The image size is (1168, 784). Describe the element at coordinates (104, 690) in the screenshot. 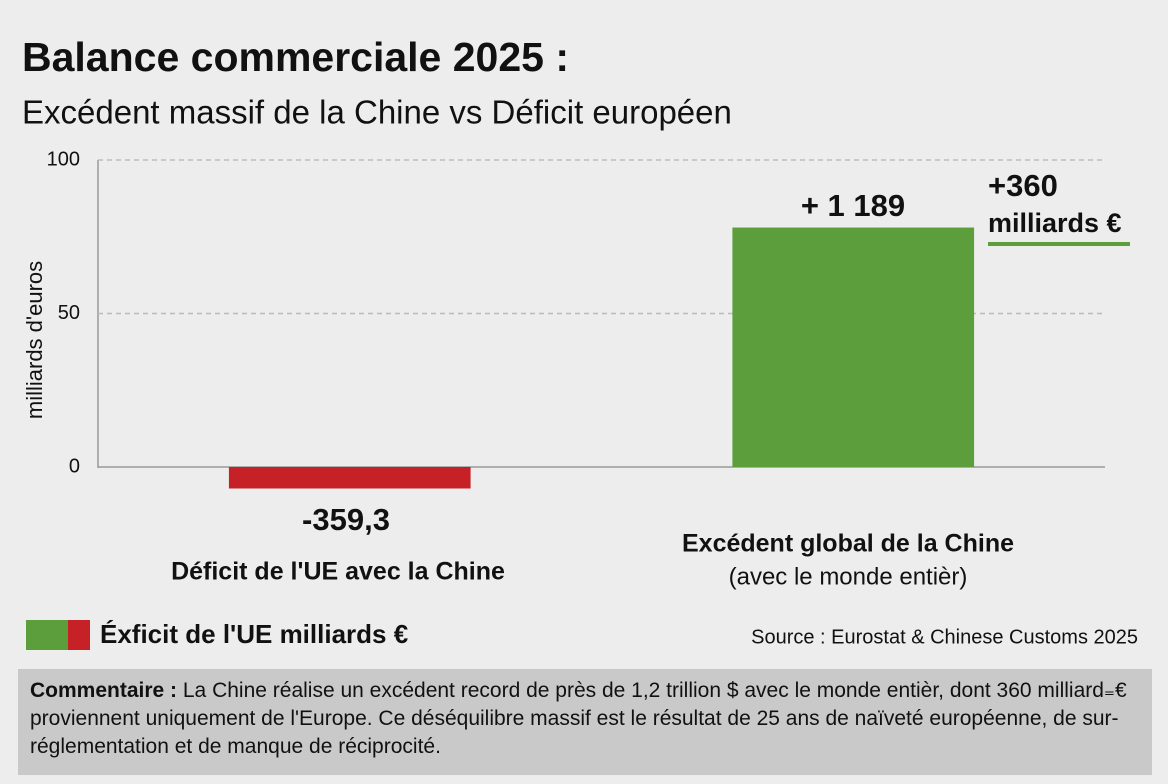

I see `commentary-label: Commentaire :` at that location.